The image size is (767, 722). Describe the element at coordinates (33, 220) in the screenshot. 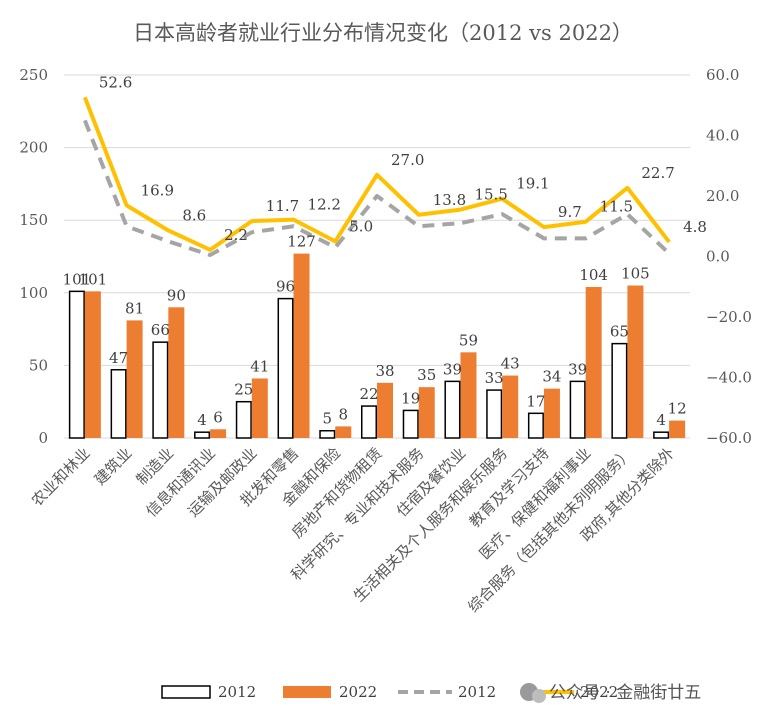

I see `left-tick-label: 150` at that location.